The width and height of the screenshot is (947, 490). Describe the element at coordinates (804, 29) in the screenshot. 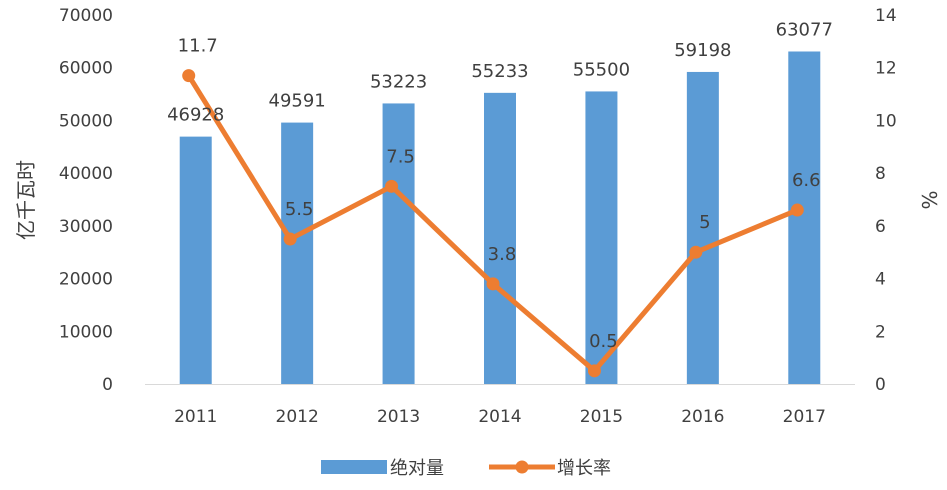

I see `bar-data-label: 63077` at that location.